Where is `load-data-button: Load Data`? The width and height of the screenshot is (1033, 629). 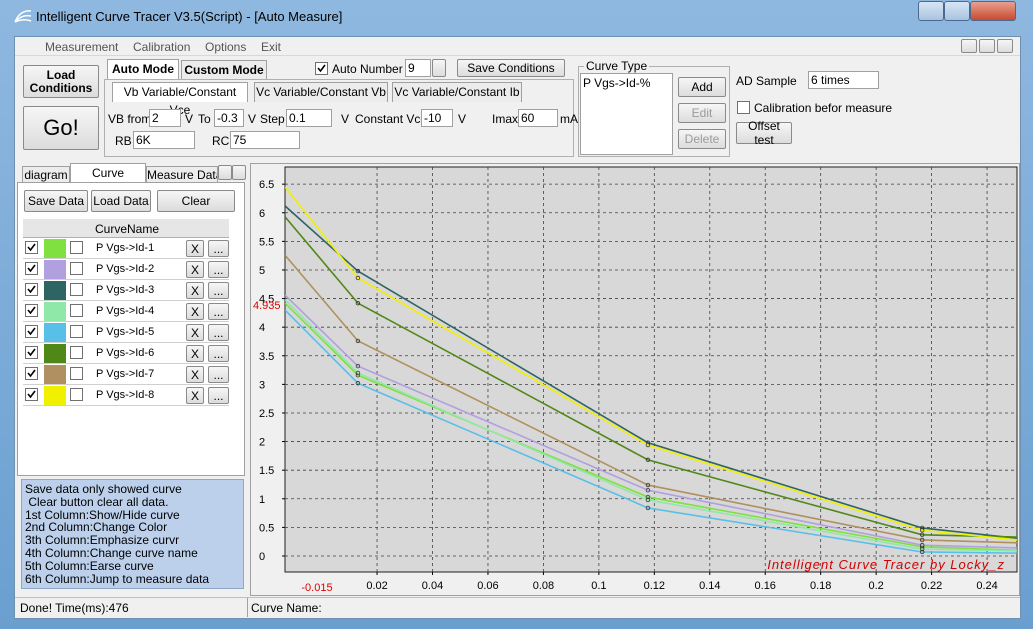 load-data-button: Load Data is located at coordinates (121, 201).